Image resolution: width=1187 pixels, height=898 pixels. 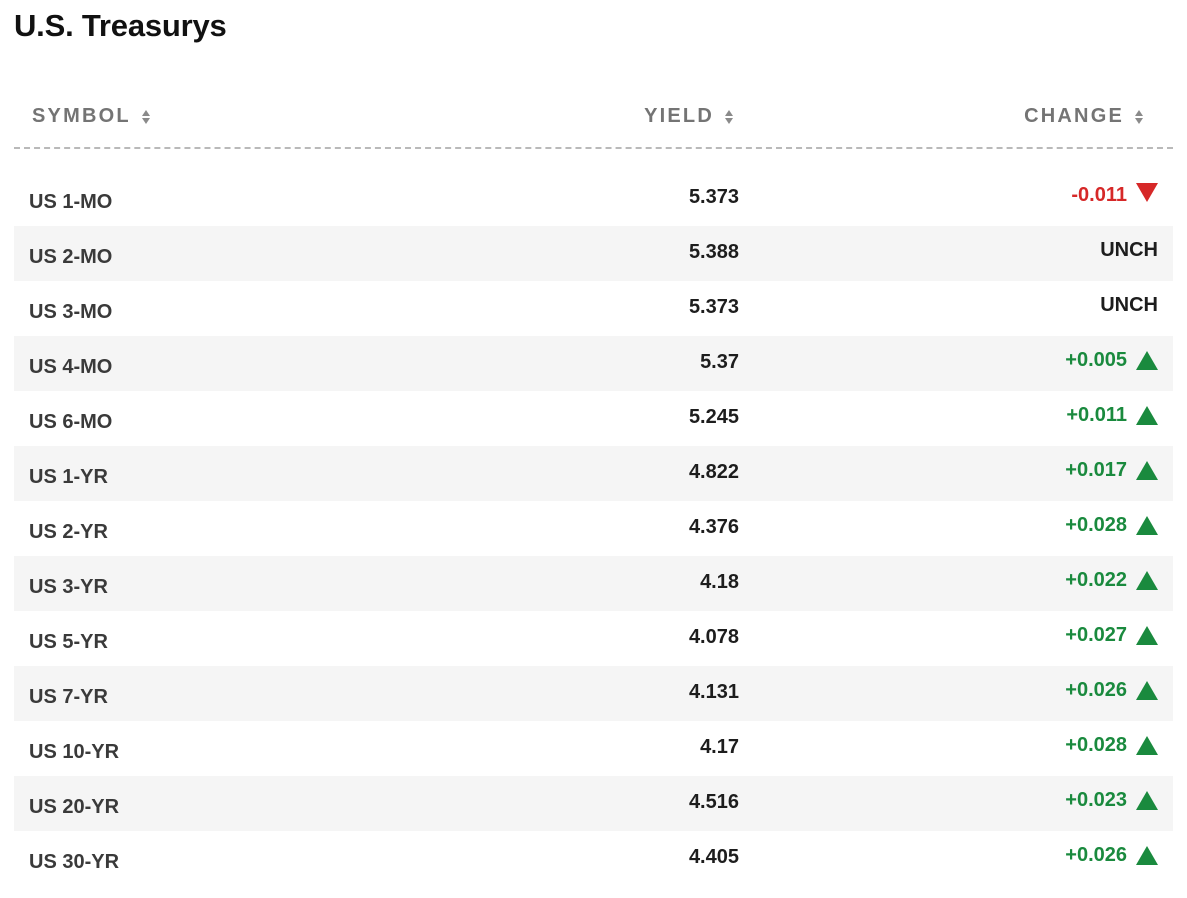 What do you see at coordinates (1147, 192) in the screenshot?
I see `triangle-down-icon` at bounding box center [1147, 192].